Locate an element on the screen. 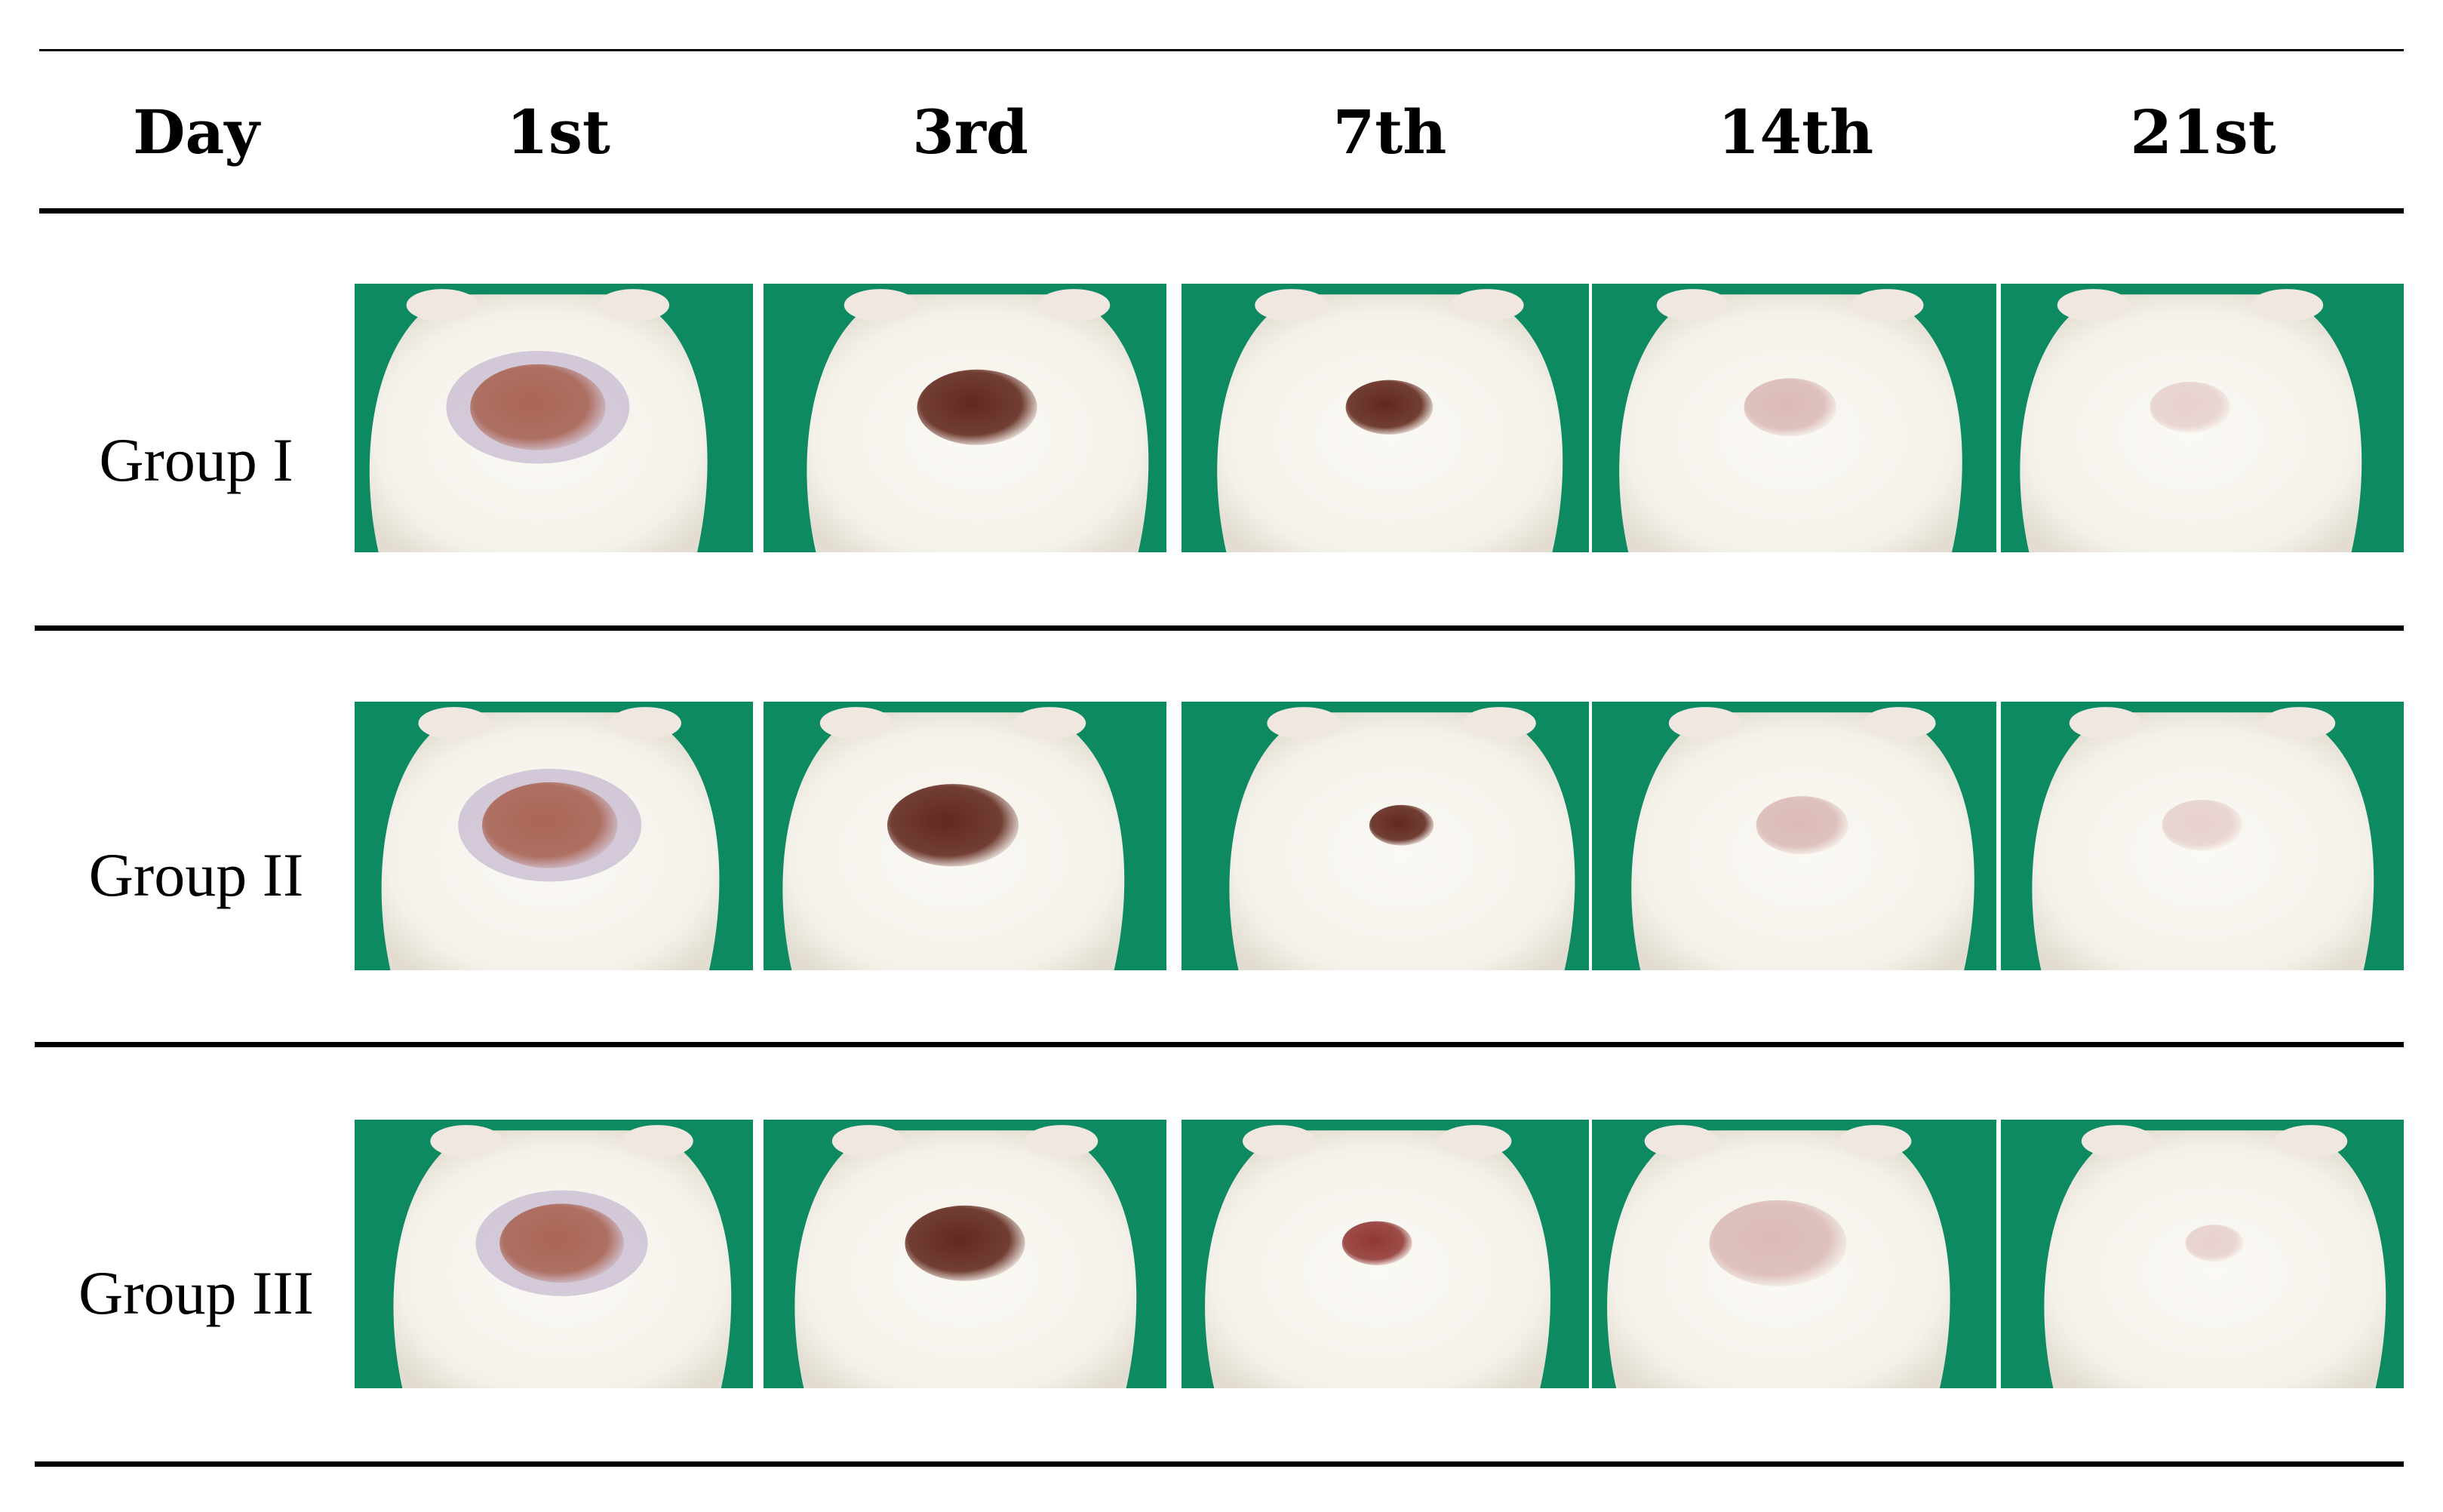 This screenshot has width=2443, height=1512. wound-photo-group-1-day-21st is located at coordinates (2203, 418).